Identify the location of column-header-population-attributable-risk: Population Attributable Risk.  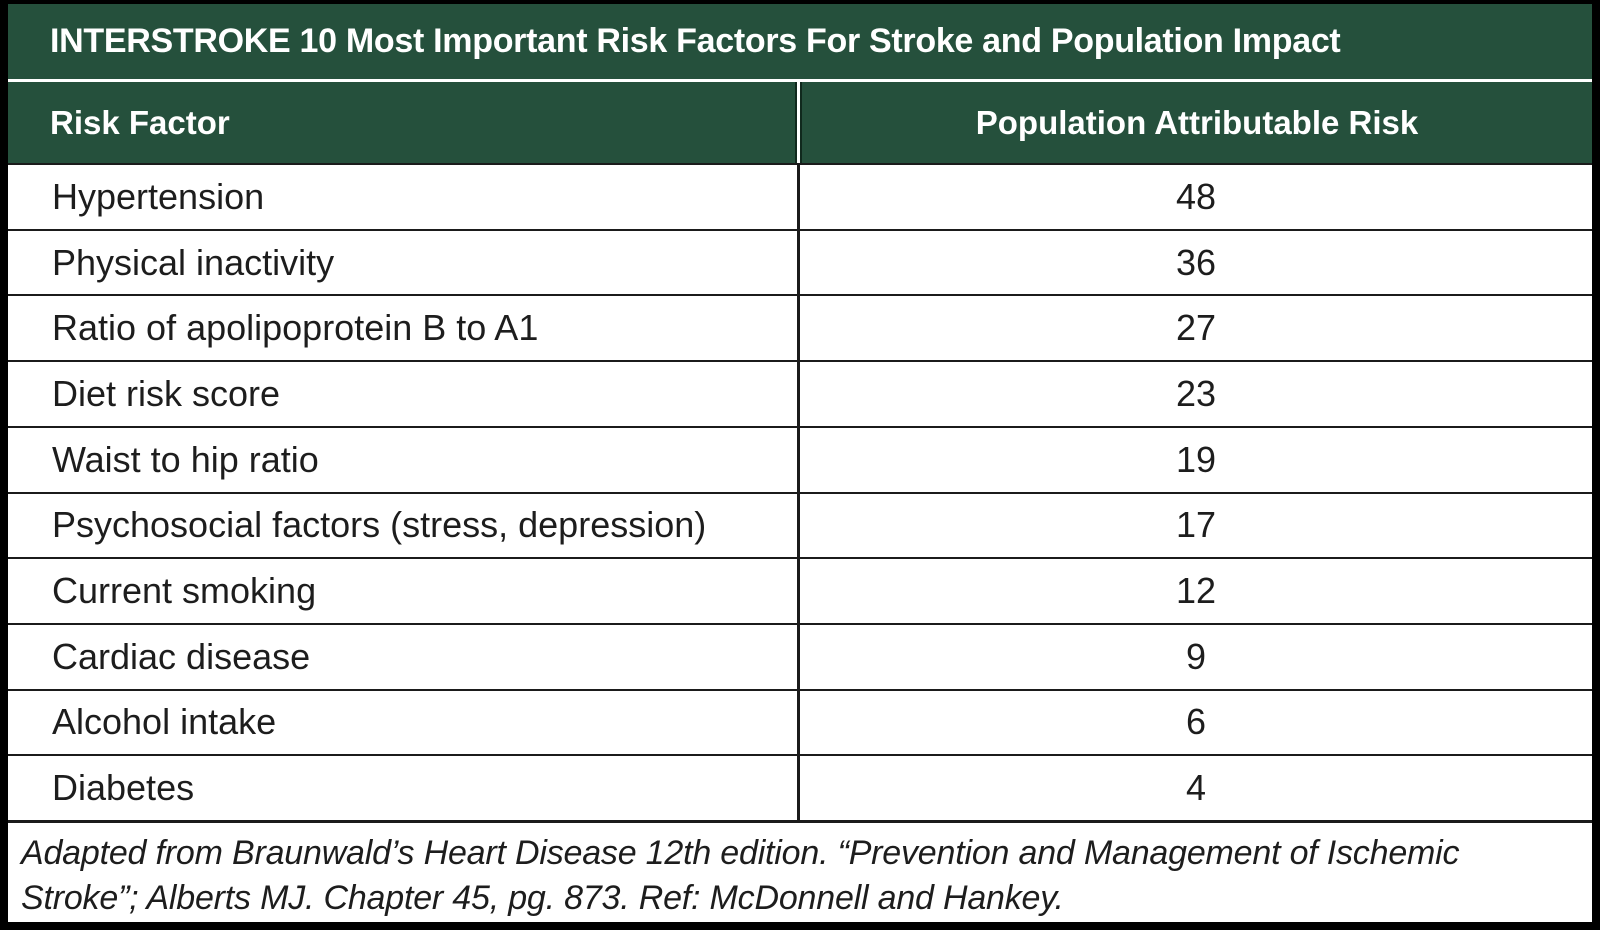
(1197, 122).